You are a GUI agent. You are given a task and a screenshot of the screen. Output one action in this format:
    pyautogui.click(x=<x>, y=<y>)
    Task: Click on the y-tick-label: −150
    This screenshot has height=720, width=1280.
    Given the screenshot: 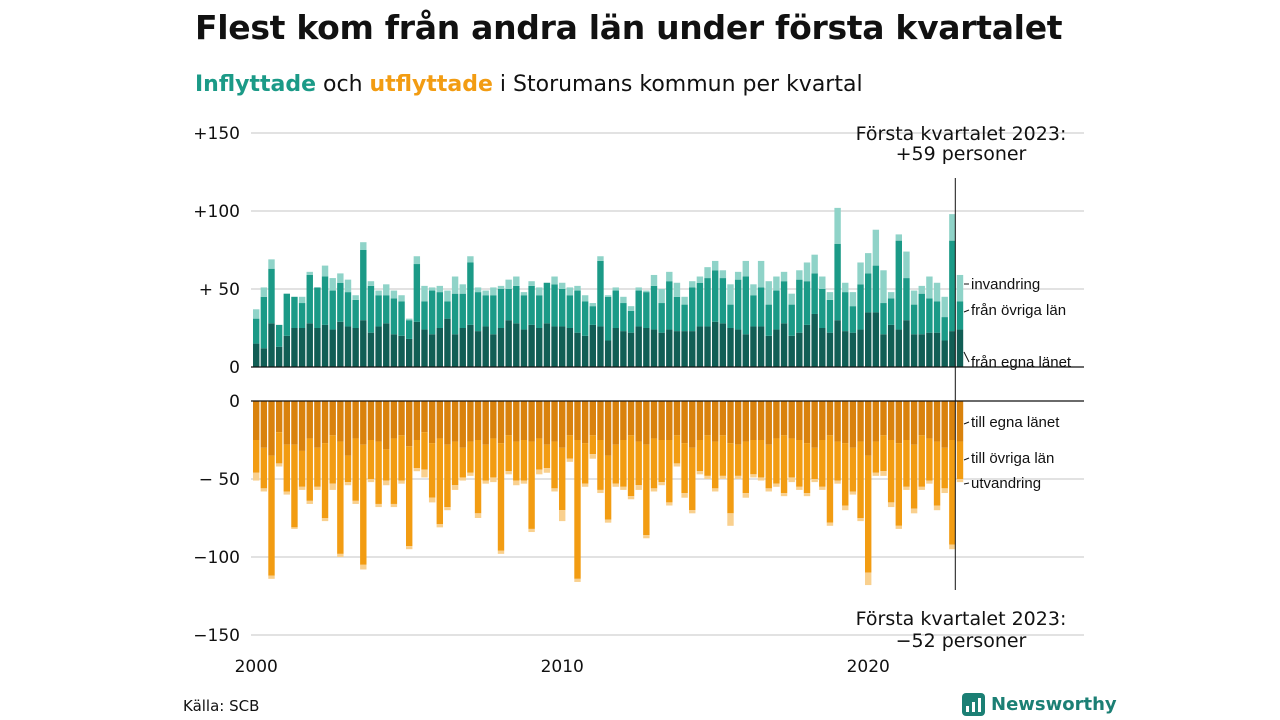 What is the action you would take?
    pyautogui.click(x=216, y=636)
    